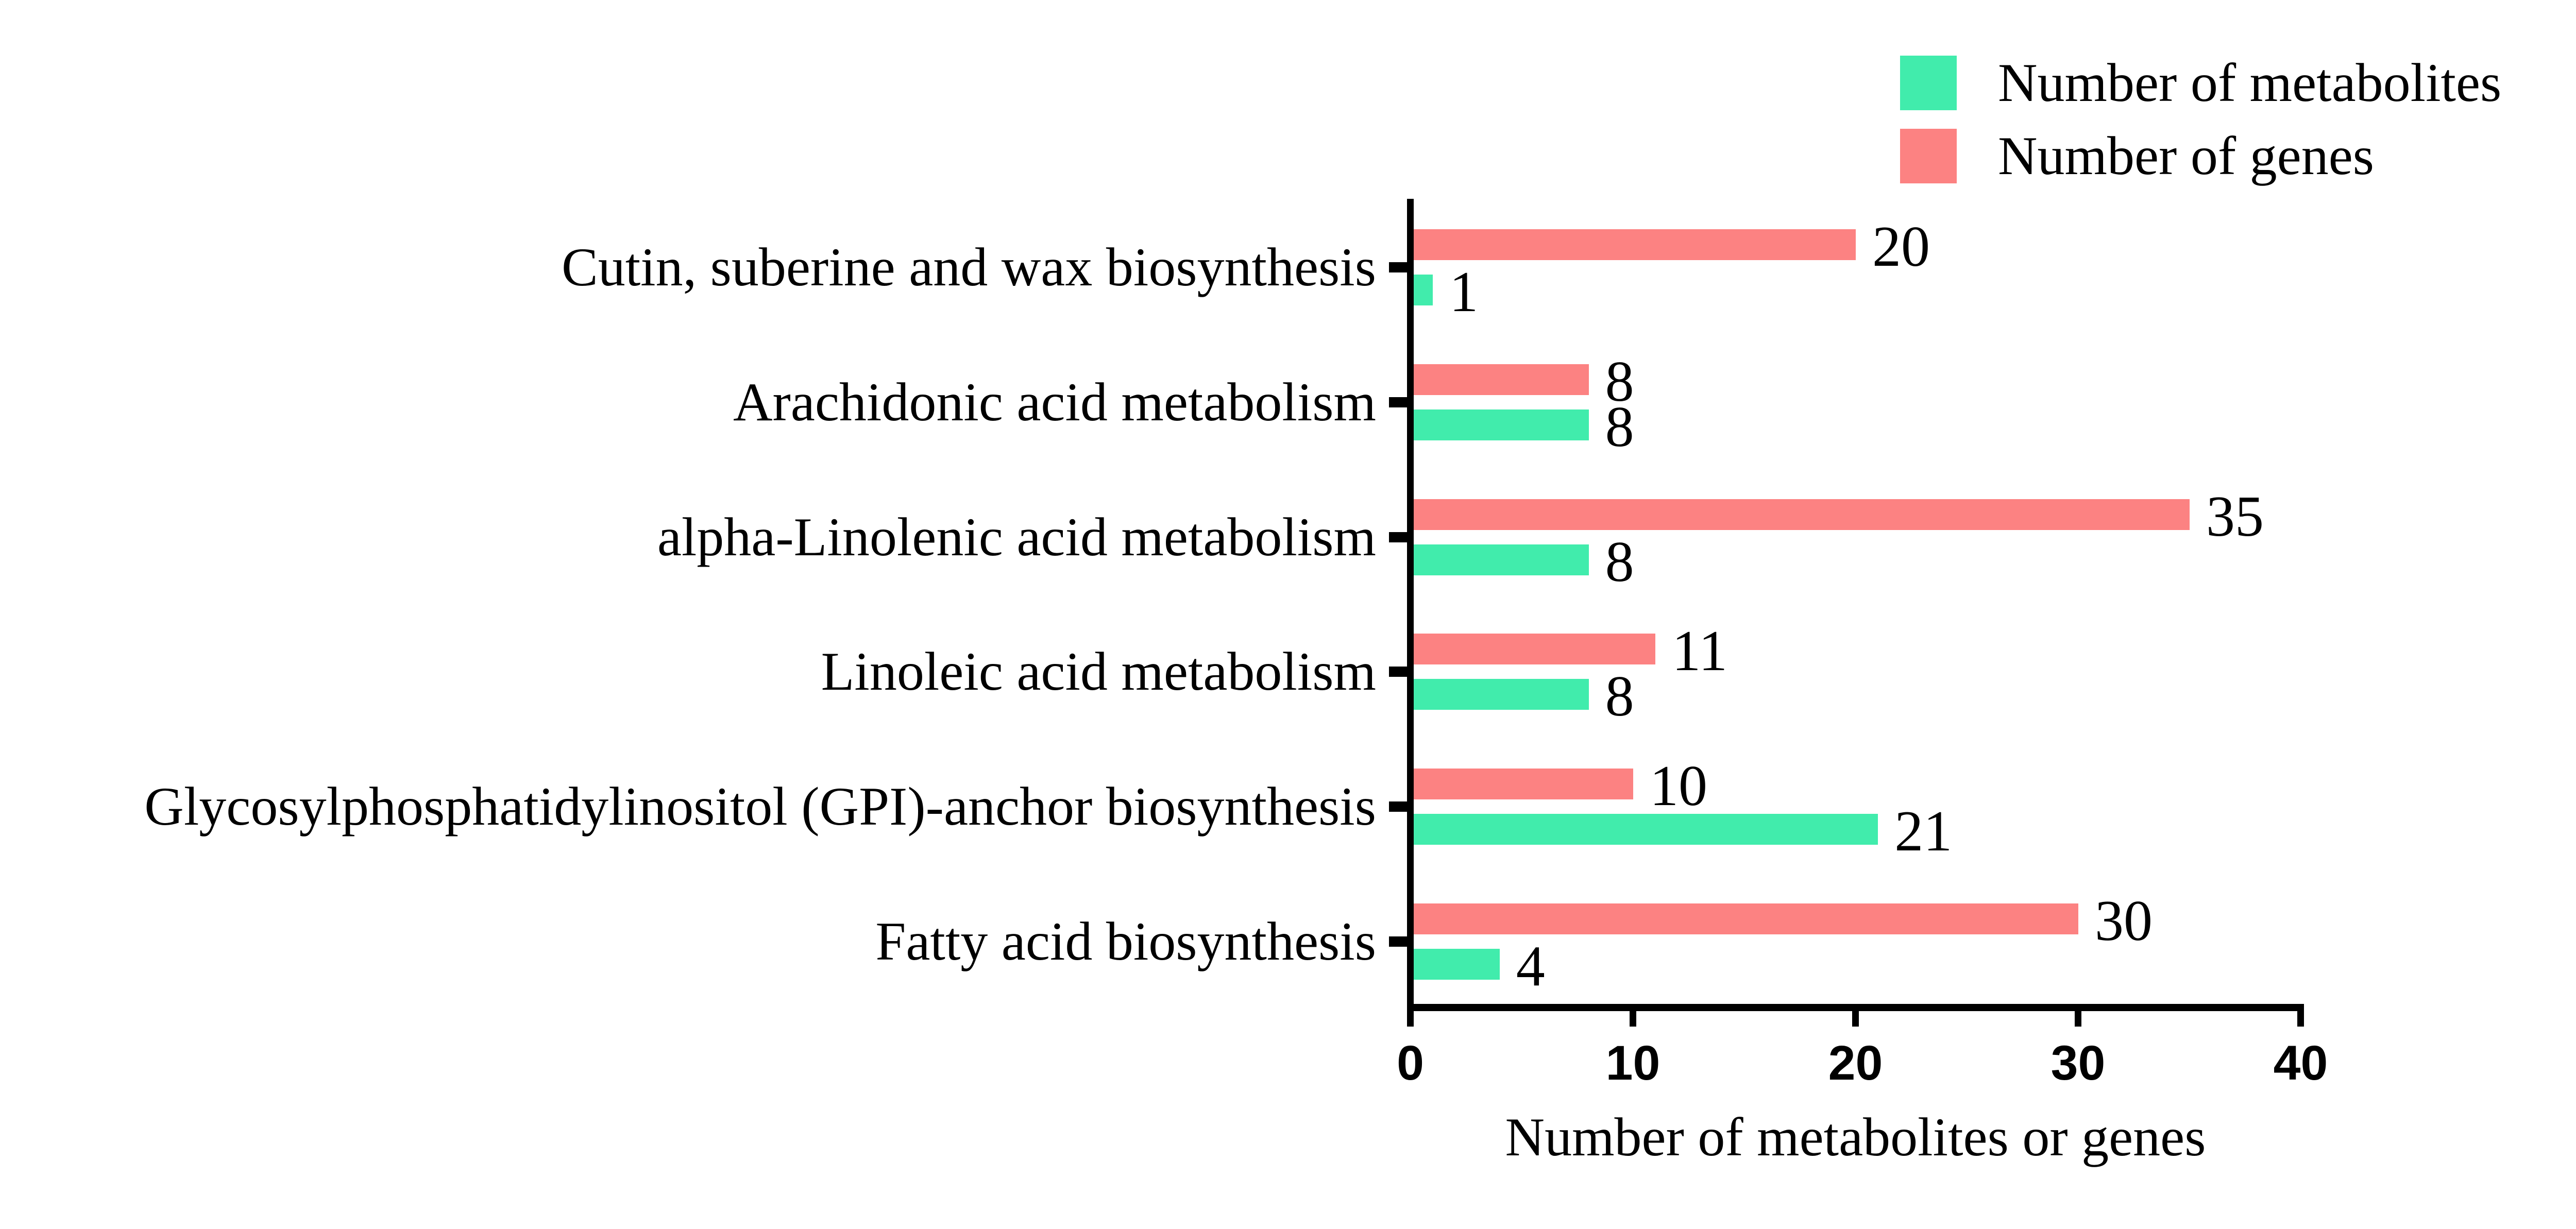 This screenshot has width=2576, height=1229. Describe the element at coordinates (1464, 292) in the screenshot. I see `bar-value-label: 1` at that location.